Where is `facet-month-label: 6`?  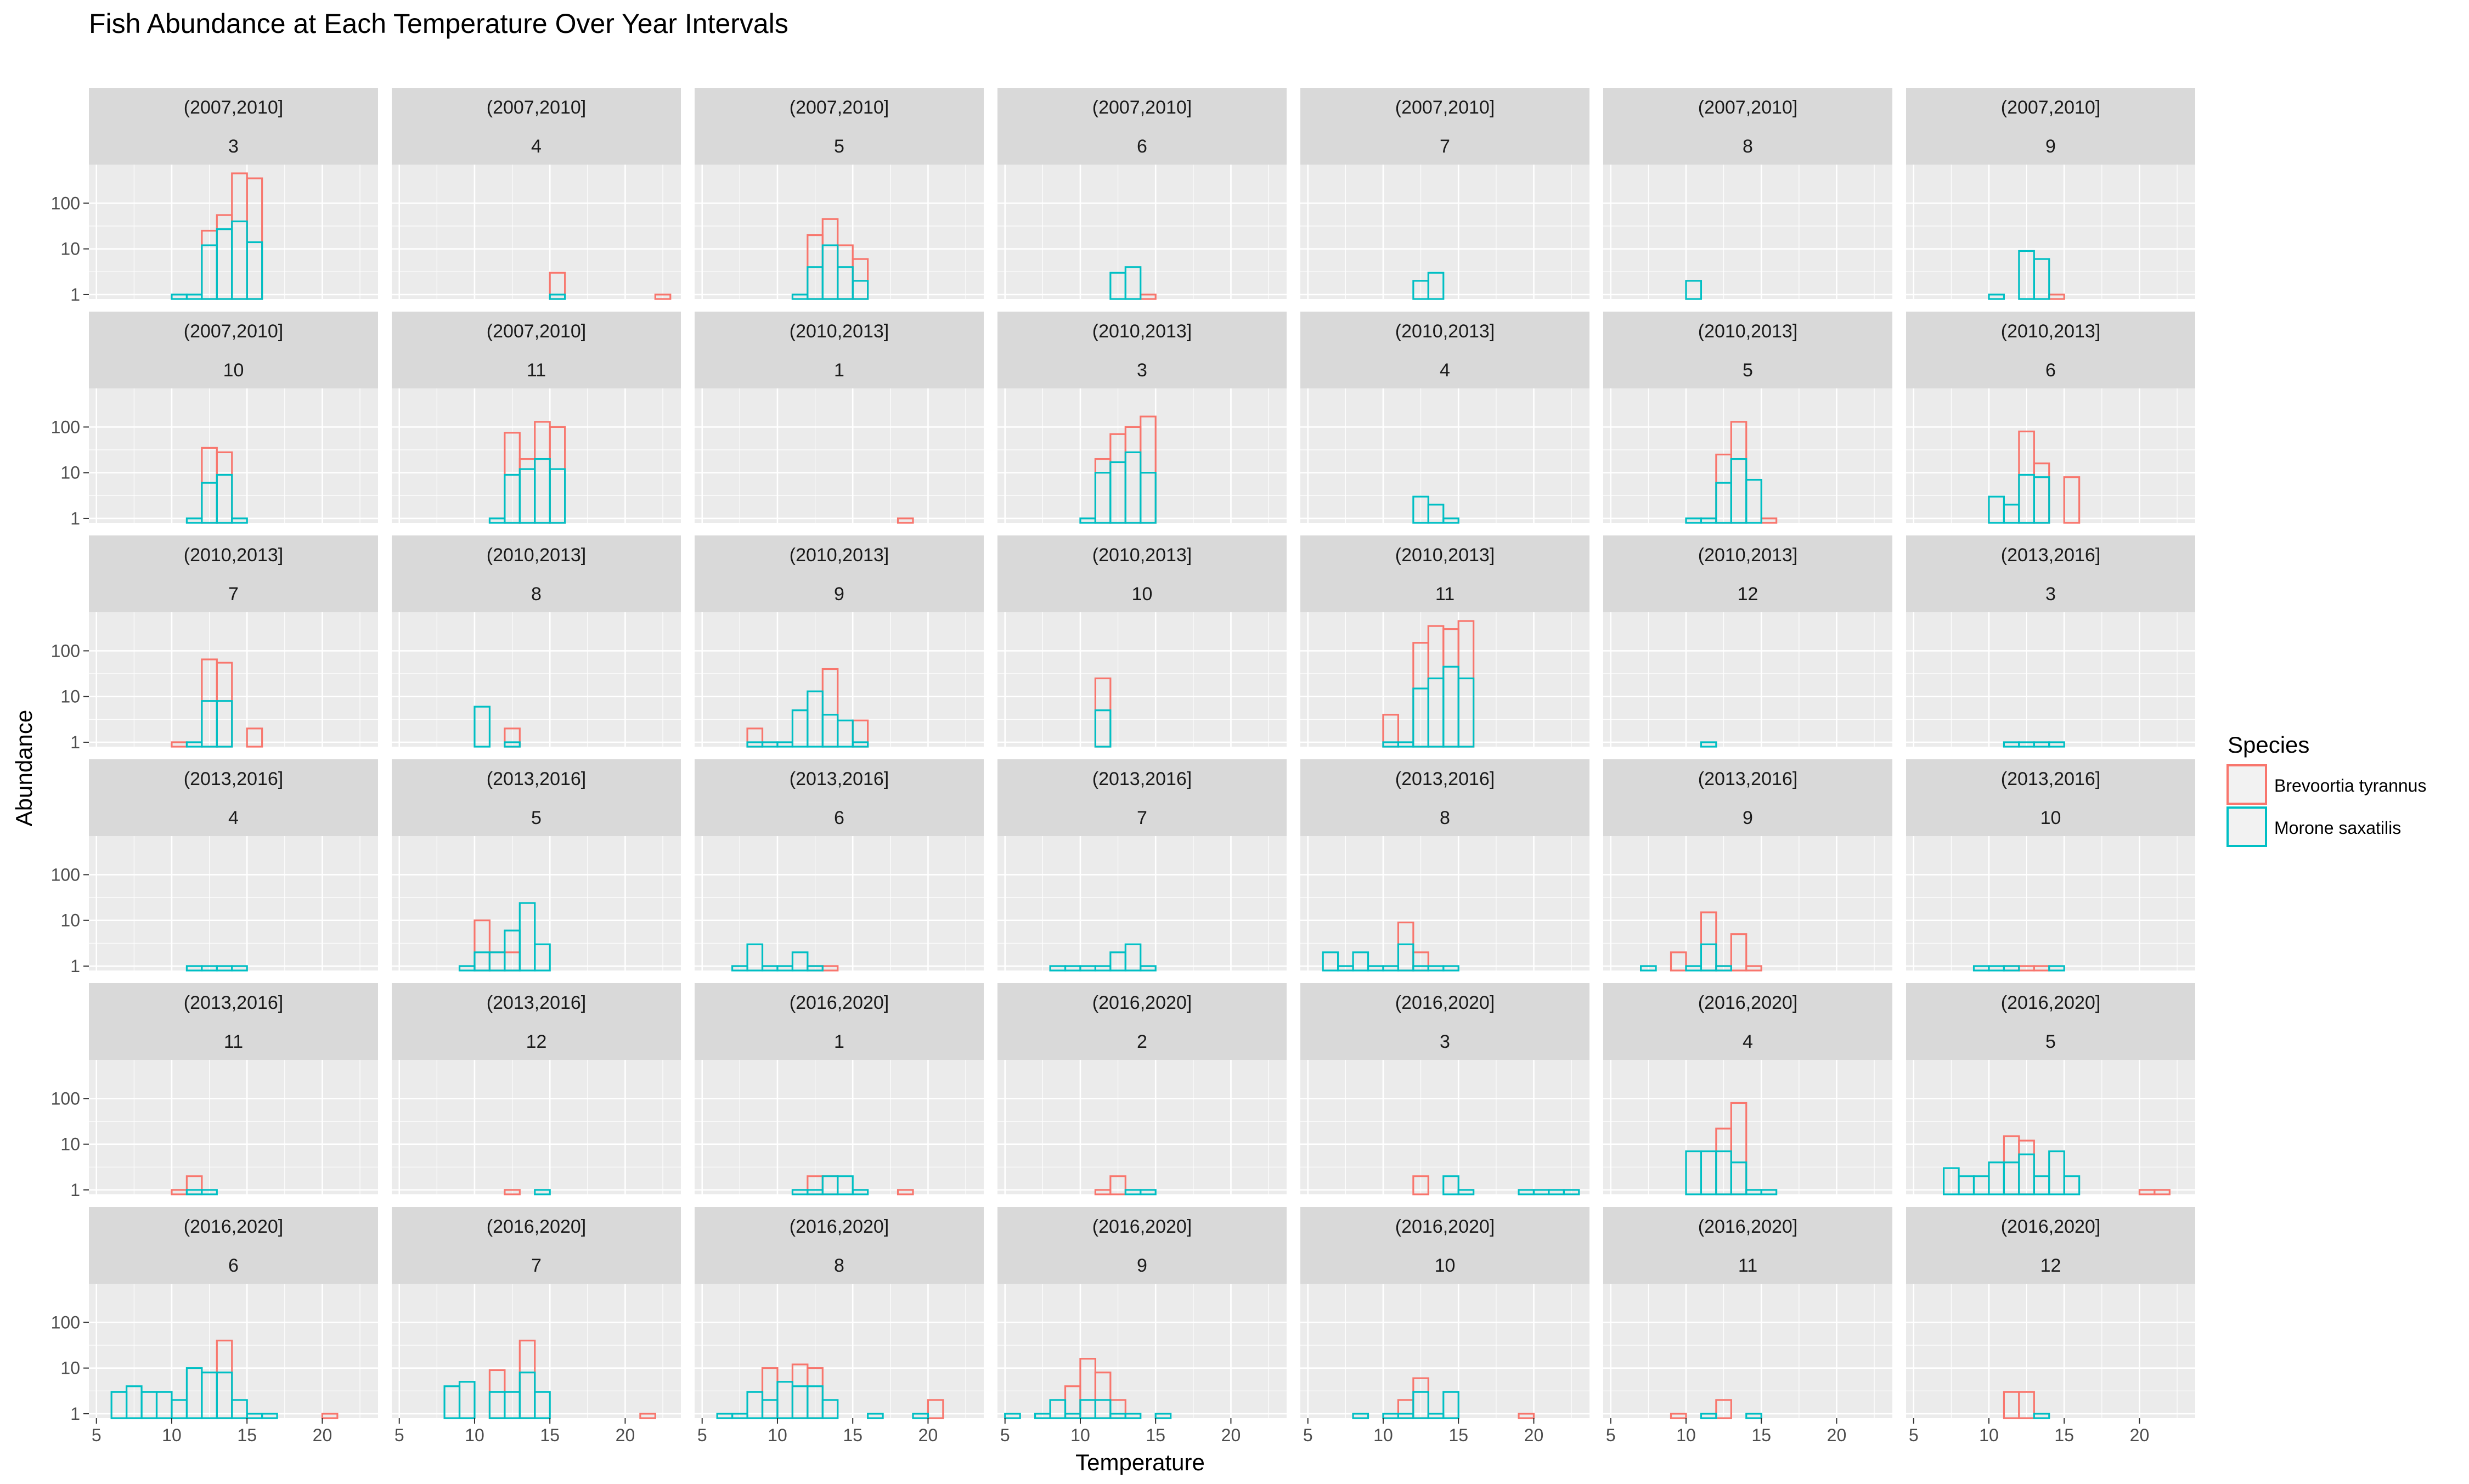
facet-month-label: 6 is located at coordinates (839, 818).